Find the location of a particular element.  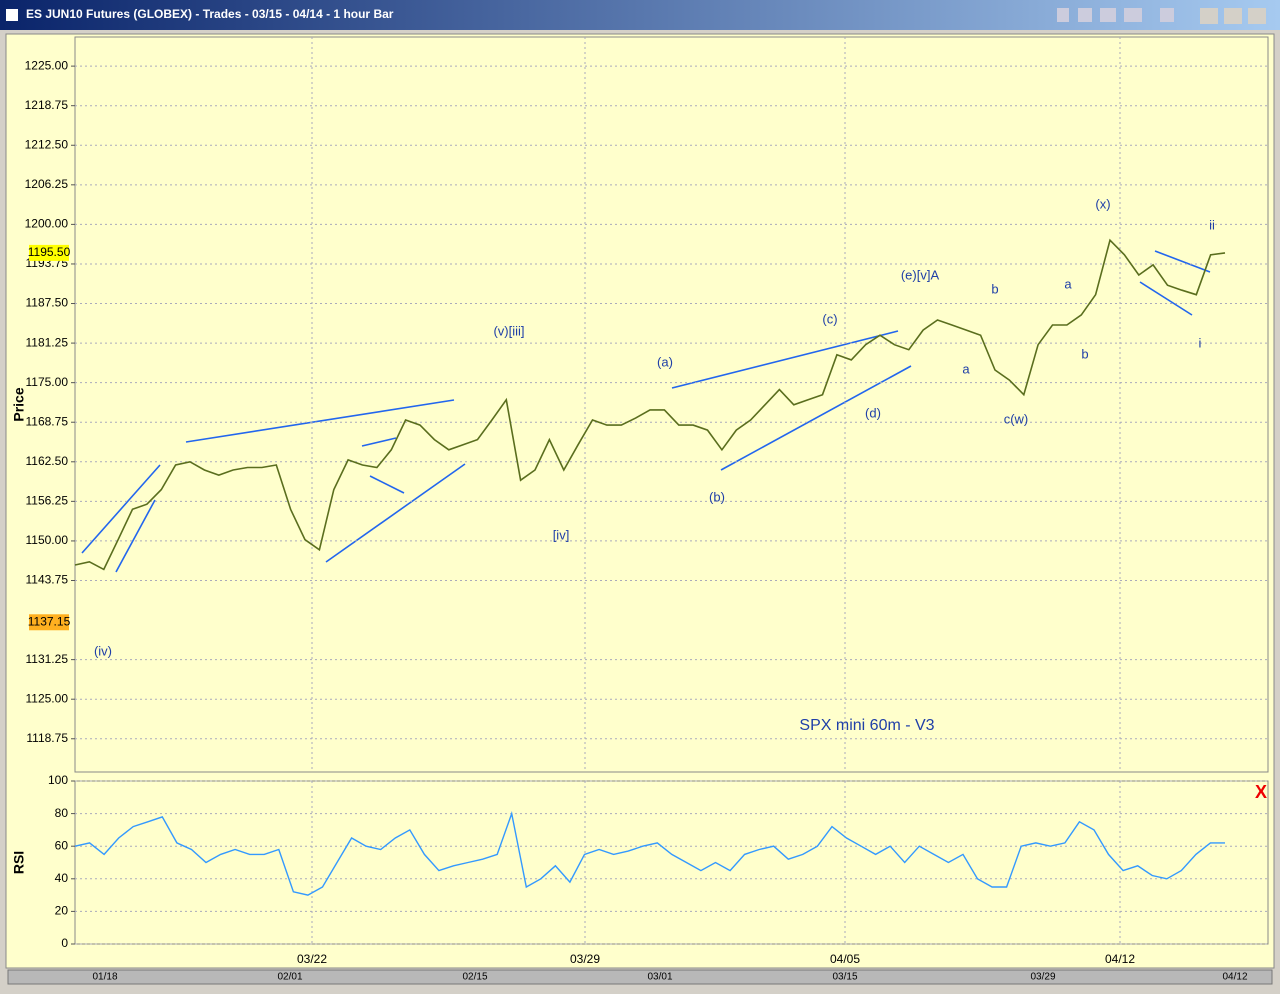

scrollbar-label: 03/29 is located at coordinates (1042, 977).